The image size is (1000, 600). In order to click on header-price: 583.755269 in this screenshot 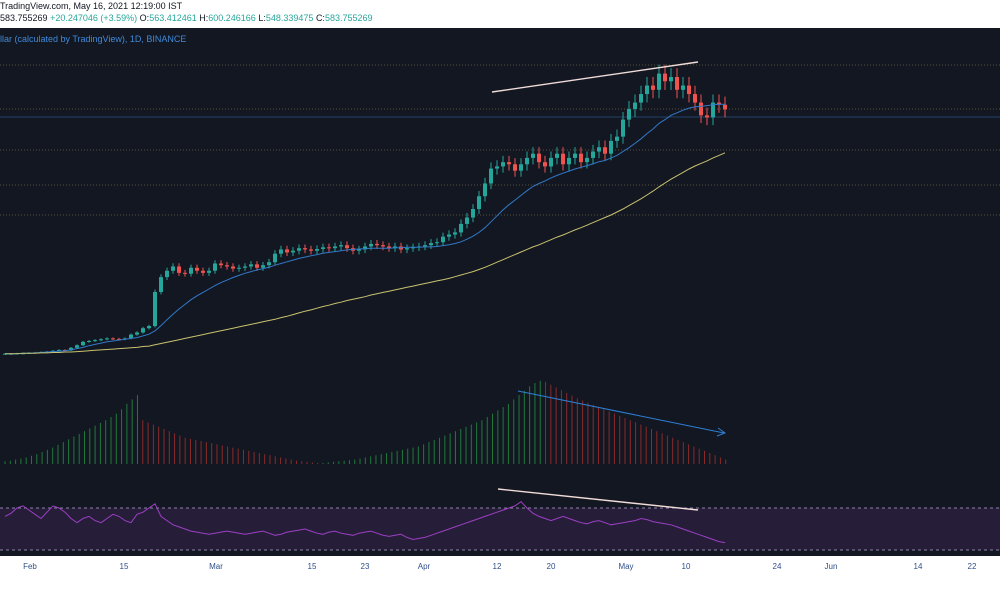, I will do `click(24, 18)`.